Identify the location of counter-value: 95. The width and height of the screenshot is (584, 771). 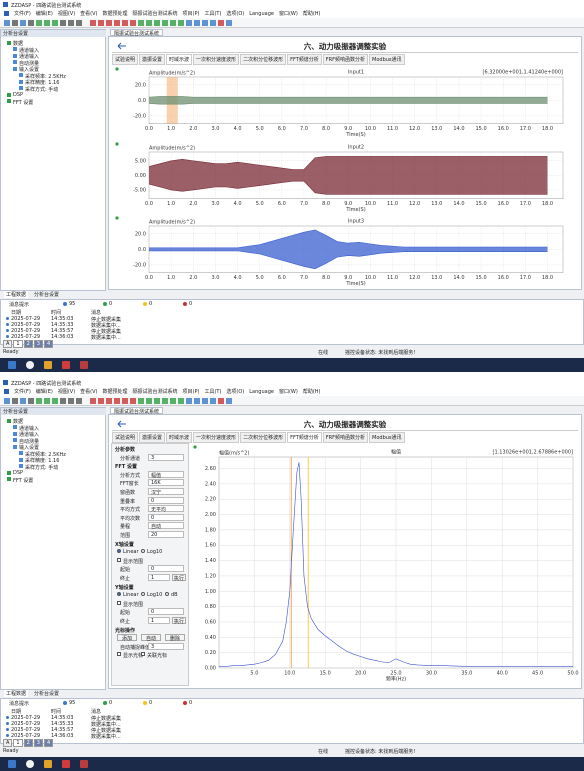
(72, 703).